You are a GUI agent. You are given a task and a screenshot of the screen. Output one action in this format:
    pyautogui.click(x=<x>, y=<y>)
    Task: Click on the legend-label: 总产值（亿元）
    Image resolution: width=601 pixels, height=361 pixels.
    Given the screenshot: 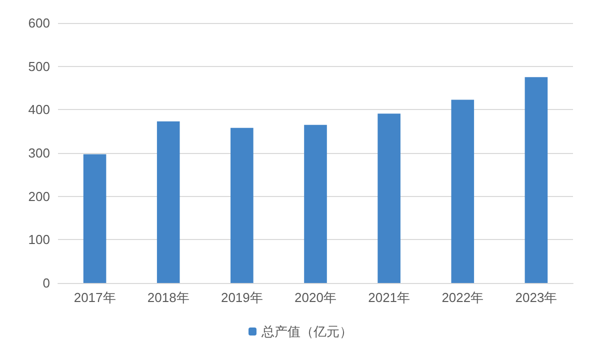 What is the action you would take?
    pyautogui.click(x=306, y=331)
    